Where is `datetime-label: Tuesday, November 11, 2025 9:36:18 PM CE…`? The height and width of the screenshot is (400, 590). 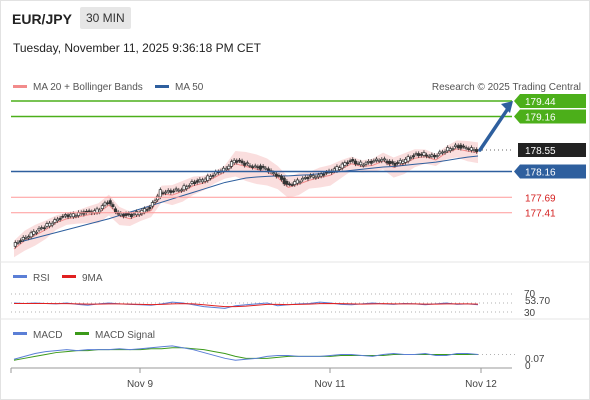 datetime-label: Tuesday, November 11, 2025 9:36:18 PM CE… is located at coordinates (137, 48).